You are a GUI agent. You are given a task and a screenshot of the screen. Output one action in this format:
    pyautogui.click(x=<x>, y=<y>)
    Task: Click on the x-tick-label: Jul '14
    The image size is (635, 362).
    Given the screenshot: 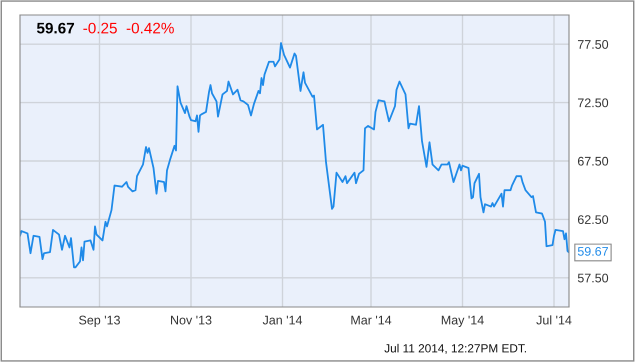 What is the action you would take?
    pyautogui.click(x=554, y=320)
    